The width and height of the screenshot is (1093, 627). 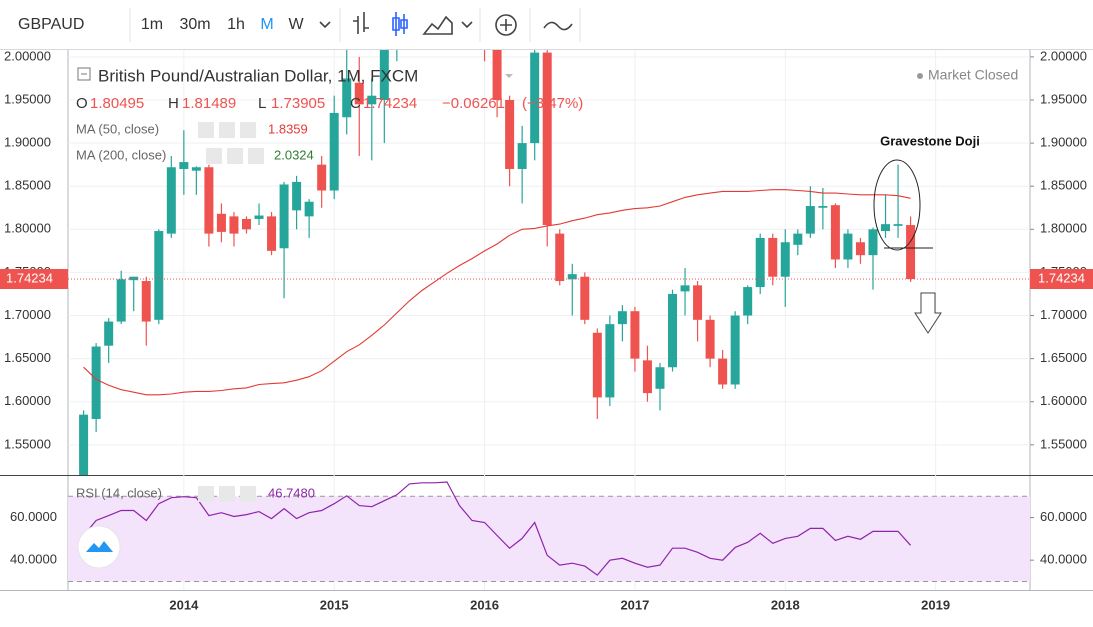 I want to click on ohlc-label: C, so click(x=355, y=103).